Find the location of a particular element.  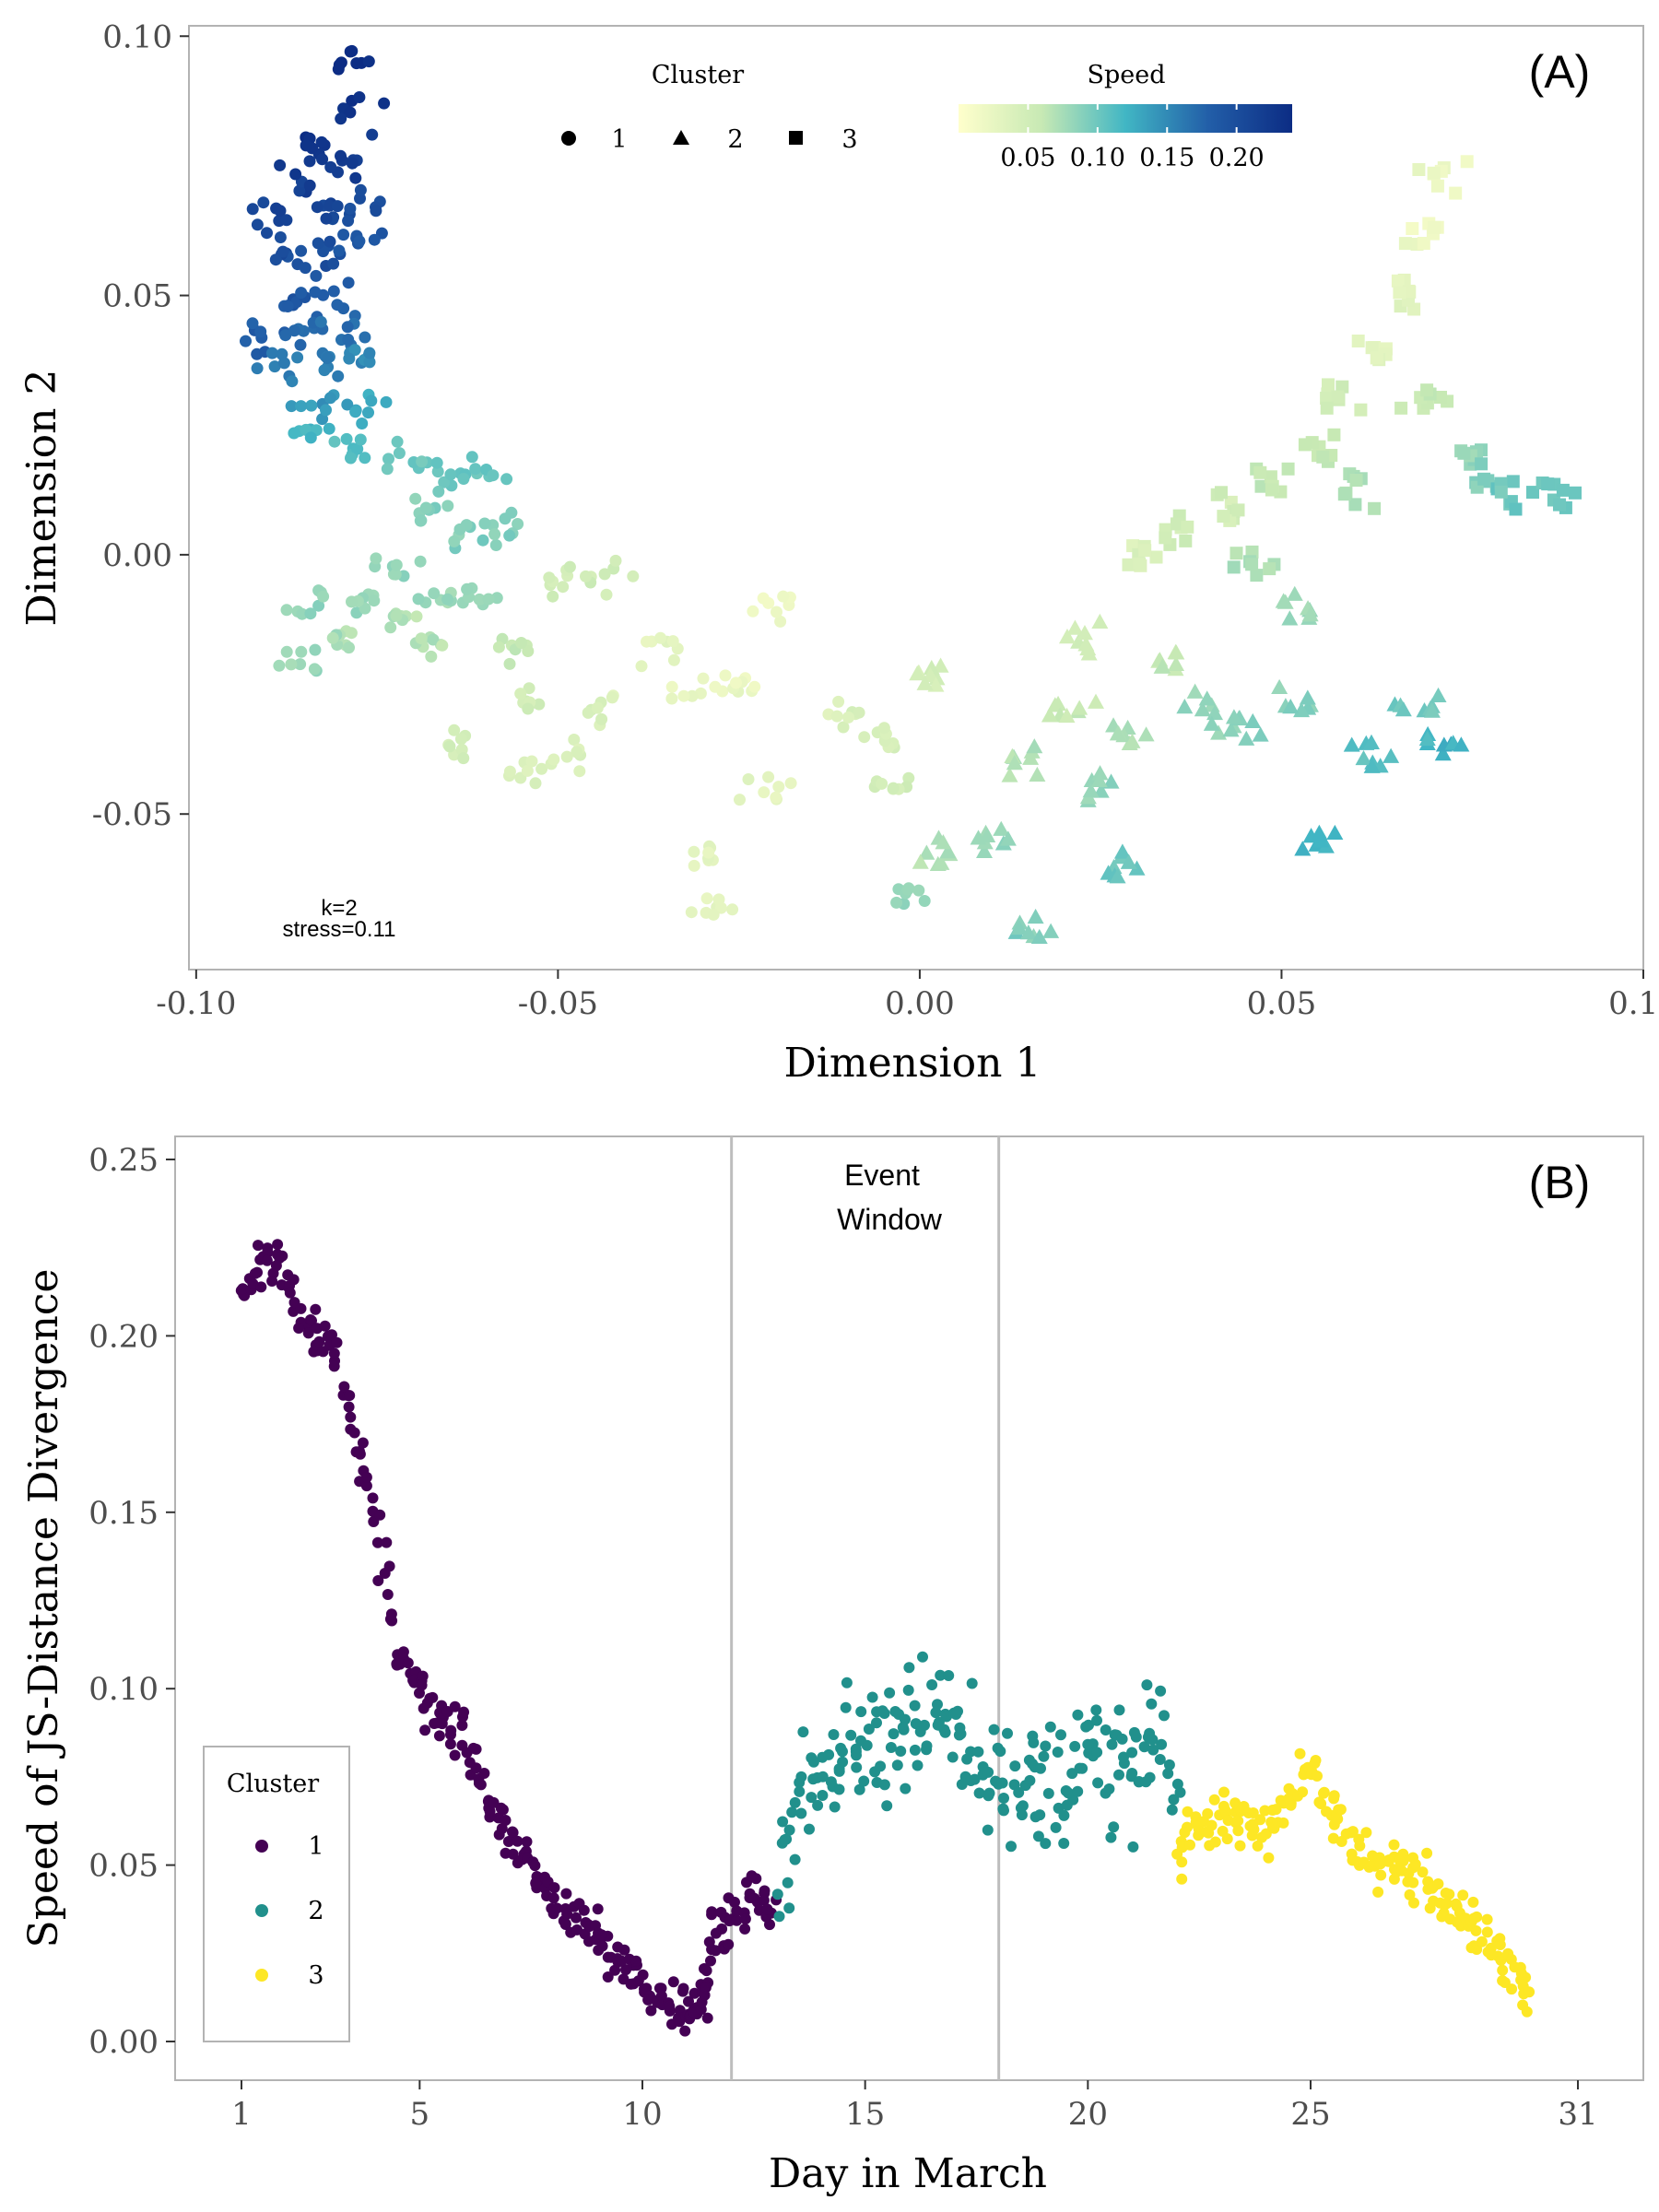

legend-label-3: 3 is located at coordinates (316, 1975).